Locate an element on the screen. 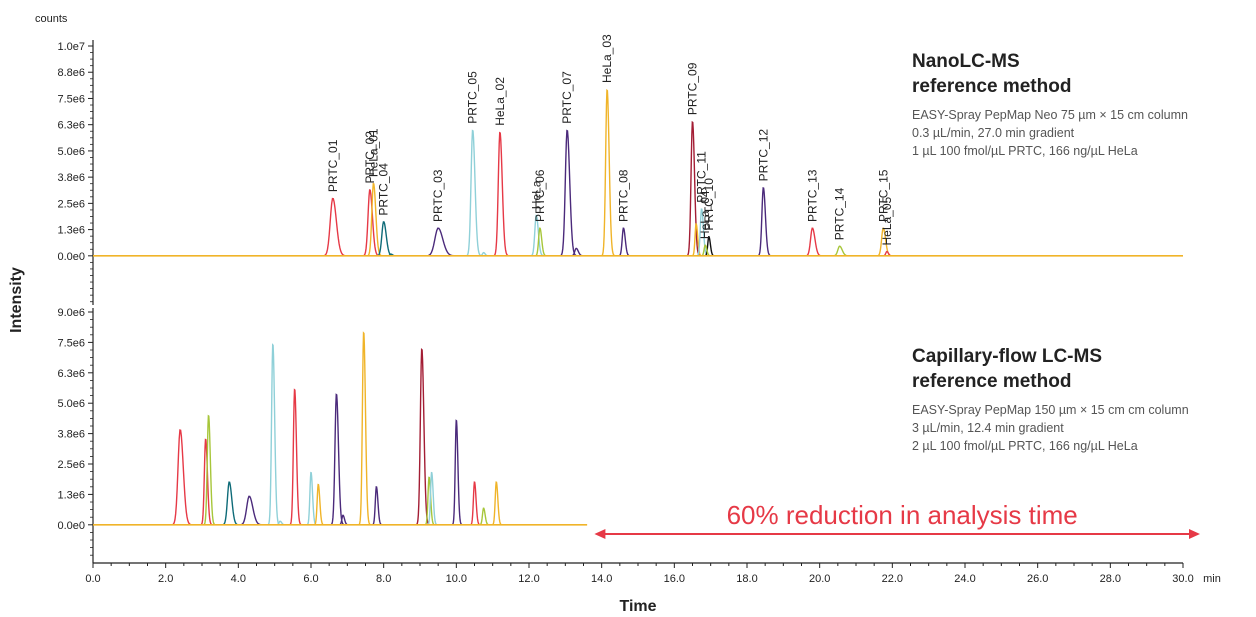 The image size is (1256, 617). peak-label-hela-01: HeLa_01 is located at coordinates (374, 152).